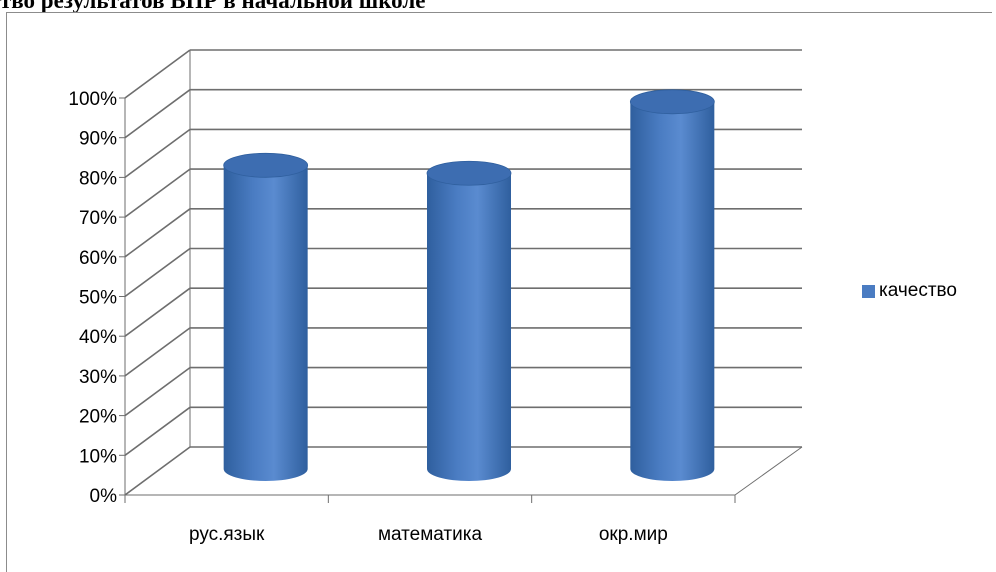 The width and height of the screenshot is (996, 572). What do you see at coordinates (98, 218) in the screenshot?
I see `y-tick-label: 70%` at bounding box center [98, 218].